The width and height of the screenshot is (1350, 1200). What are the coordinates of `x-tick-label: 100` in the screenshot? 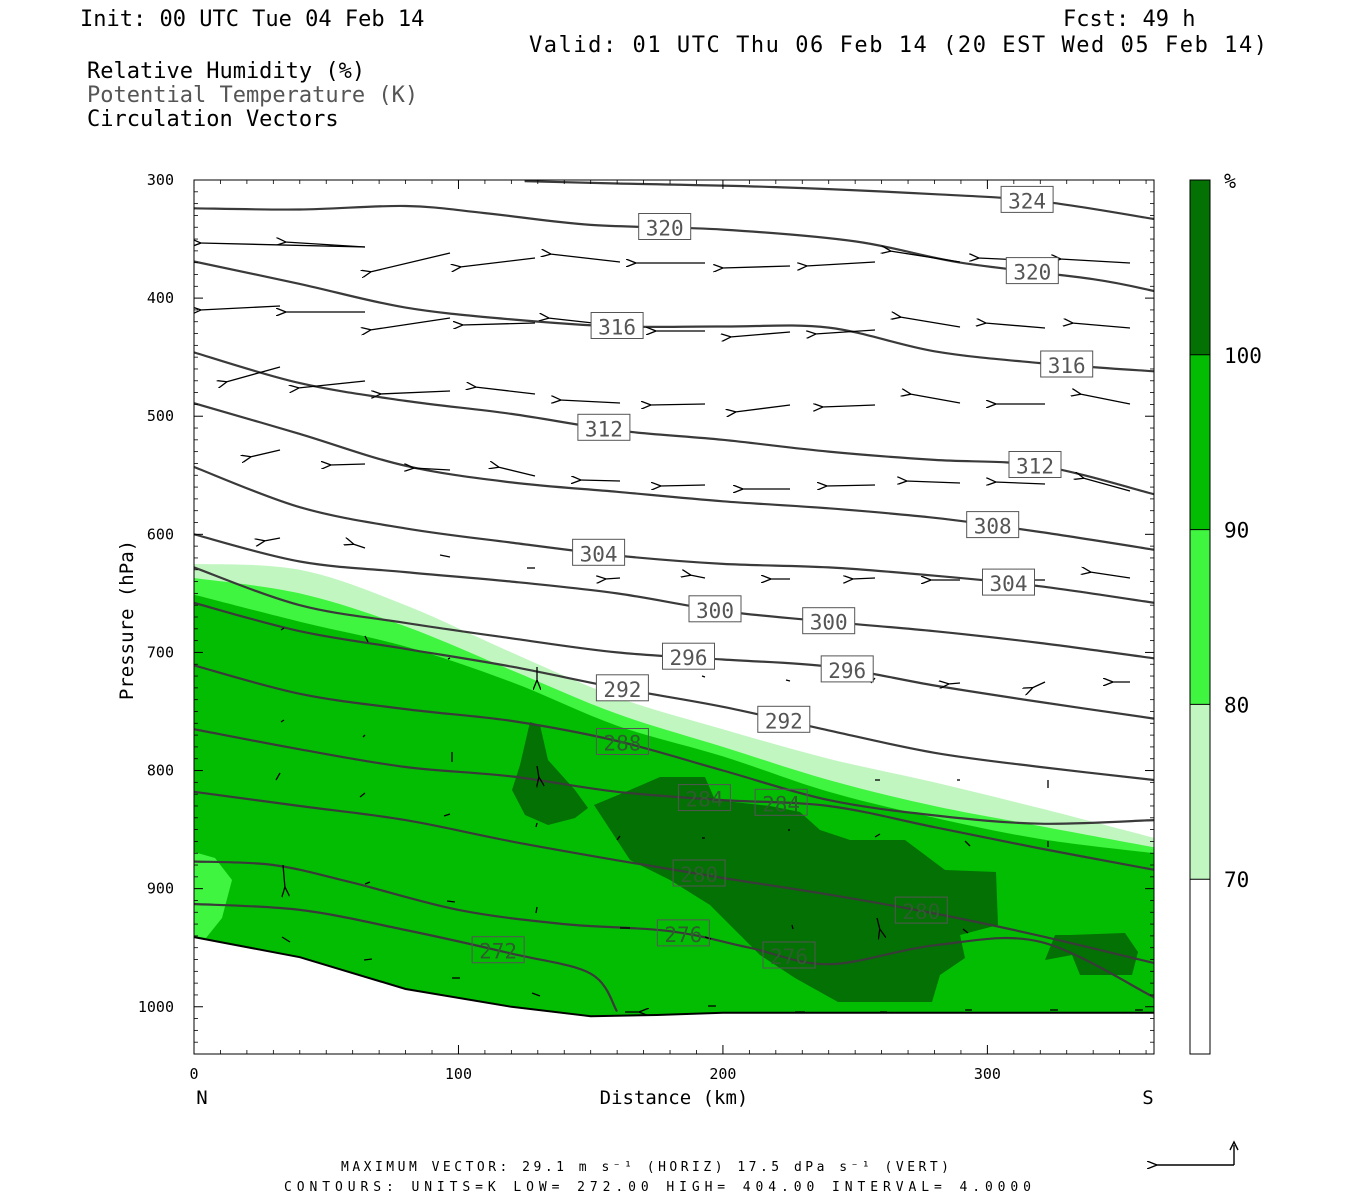 It's located at (458, 1074).